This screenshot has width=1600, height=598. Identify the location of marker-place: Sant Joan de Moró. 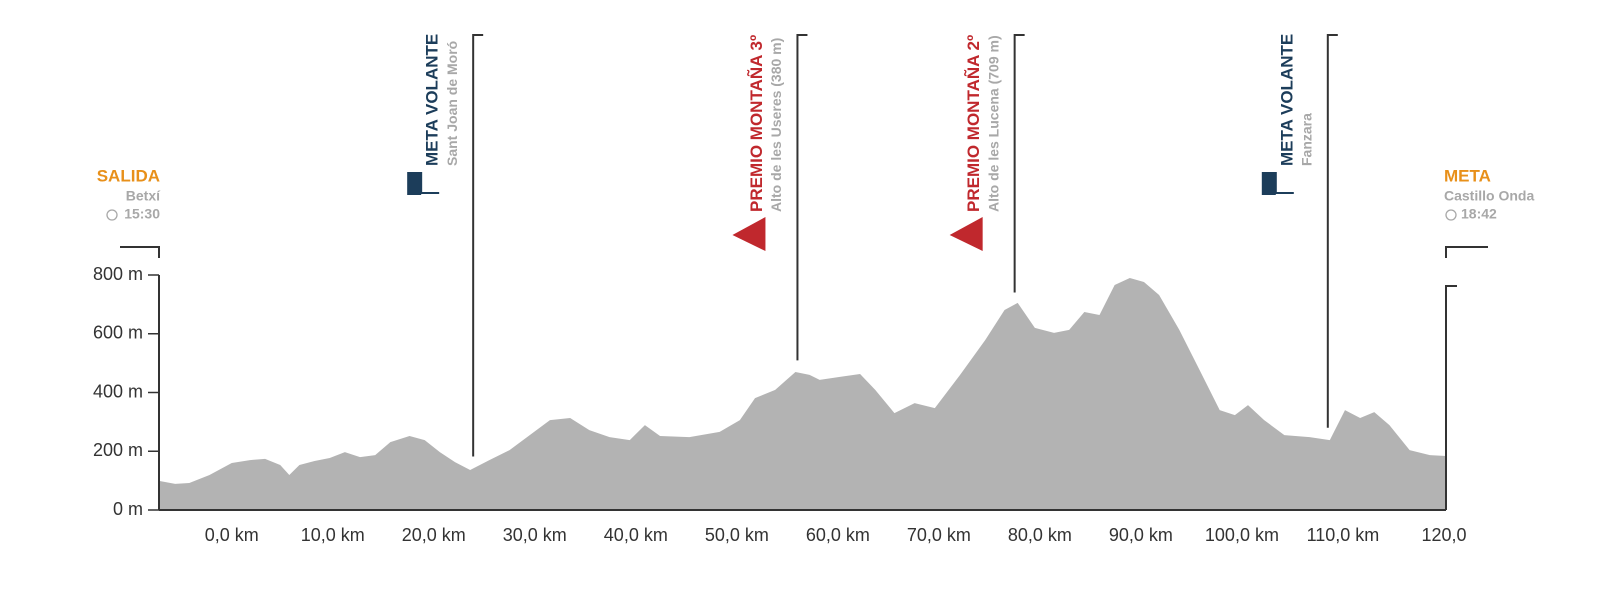
(452, 103).